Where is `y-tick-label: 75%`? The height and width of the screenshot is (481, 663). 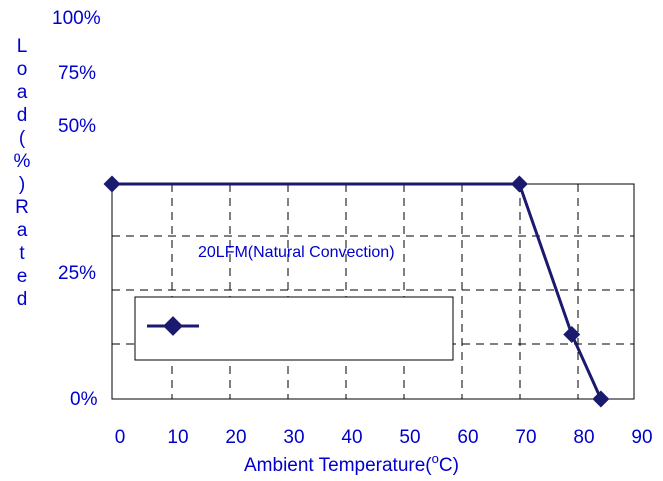
y-tick-label: 75% is located at coordinates (77, 73).